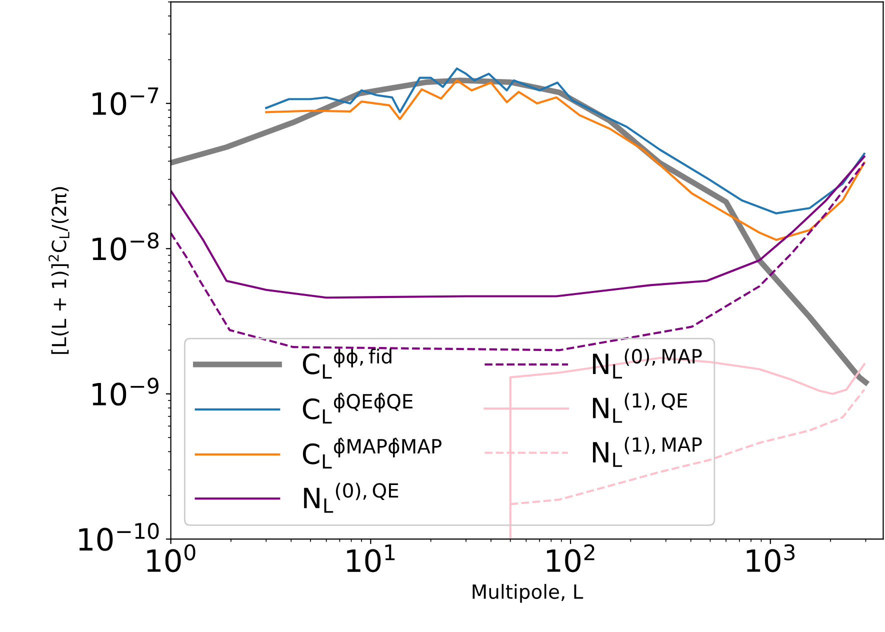  I want to click on legend-label: N$_{L}$$^{(0),QE}$, so click(351, 497).